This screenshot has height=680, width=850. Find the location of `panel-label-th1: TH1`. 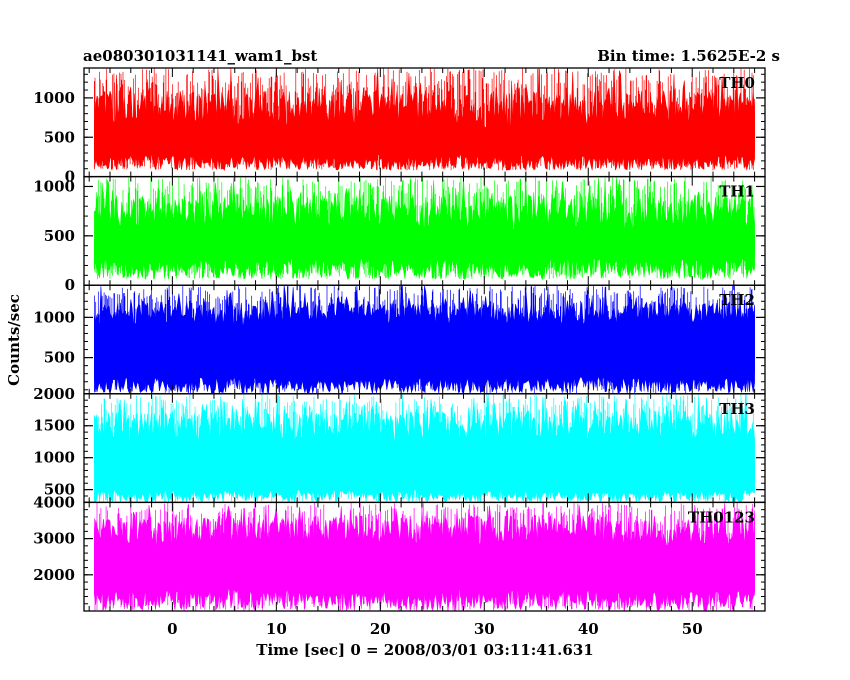

panel-label-th1: TH1 is located at coordinates (737, 192).